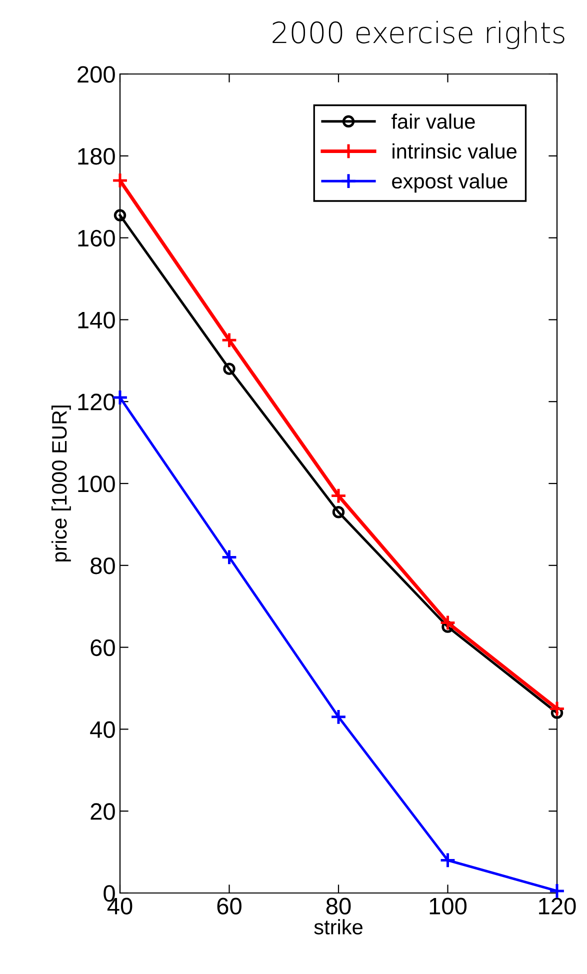 This screenshot has width=587, height=974. What do you see at coordinates (102, 565) in the screenshot?
I see `y-tick-label: 80` at bounding box center [102, 565].